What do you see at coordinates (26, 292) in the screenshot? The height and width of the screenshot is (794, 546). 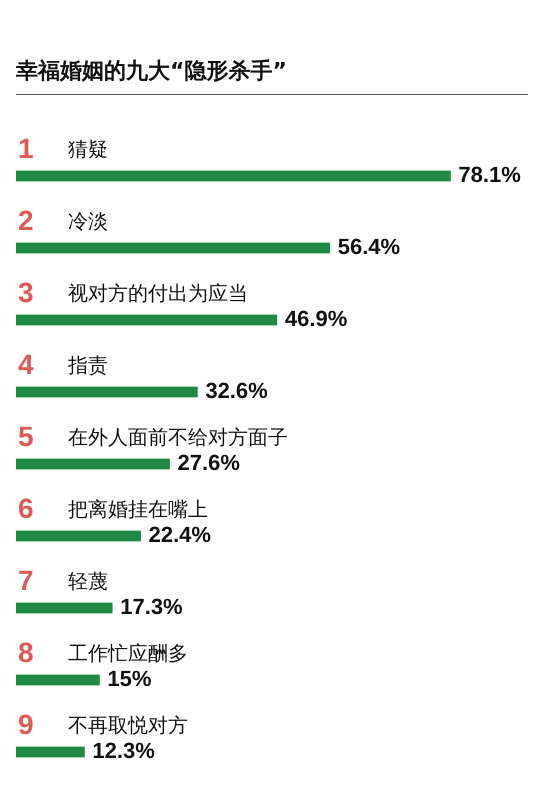 I see `annotation: 3` at bounding box center [26, 292].